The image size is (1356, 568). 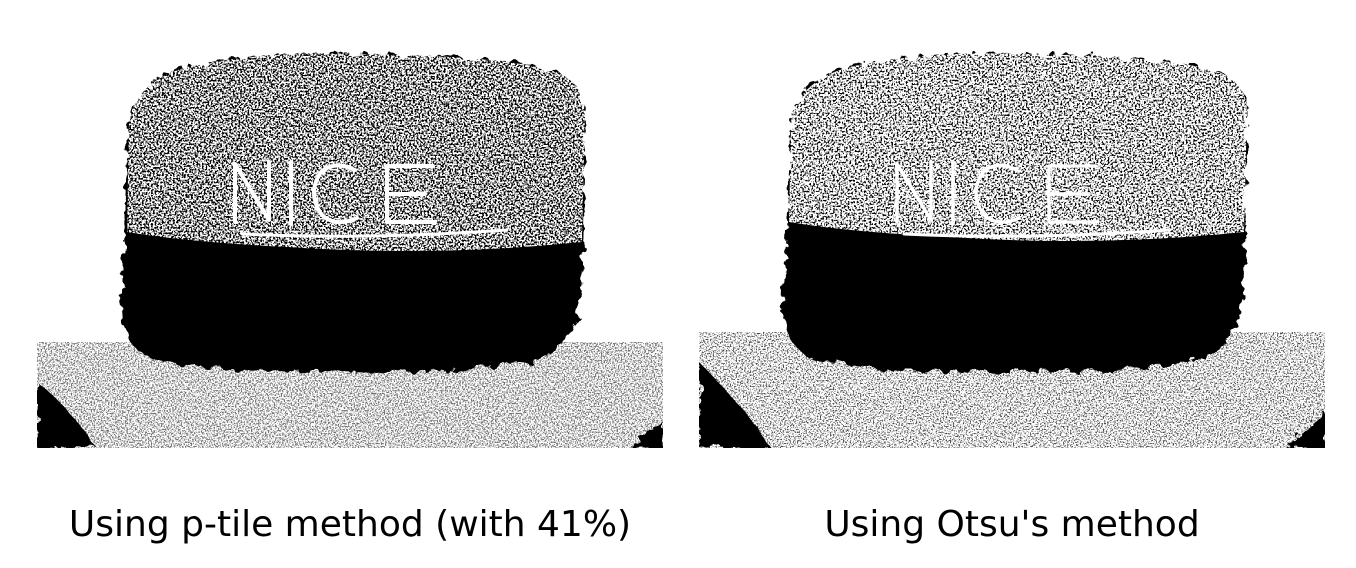 I want to click on otsu-caption: Using Otsu's method, so click(x=1012, y=525).